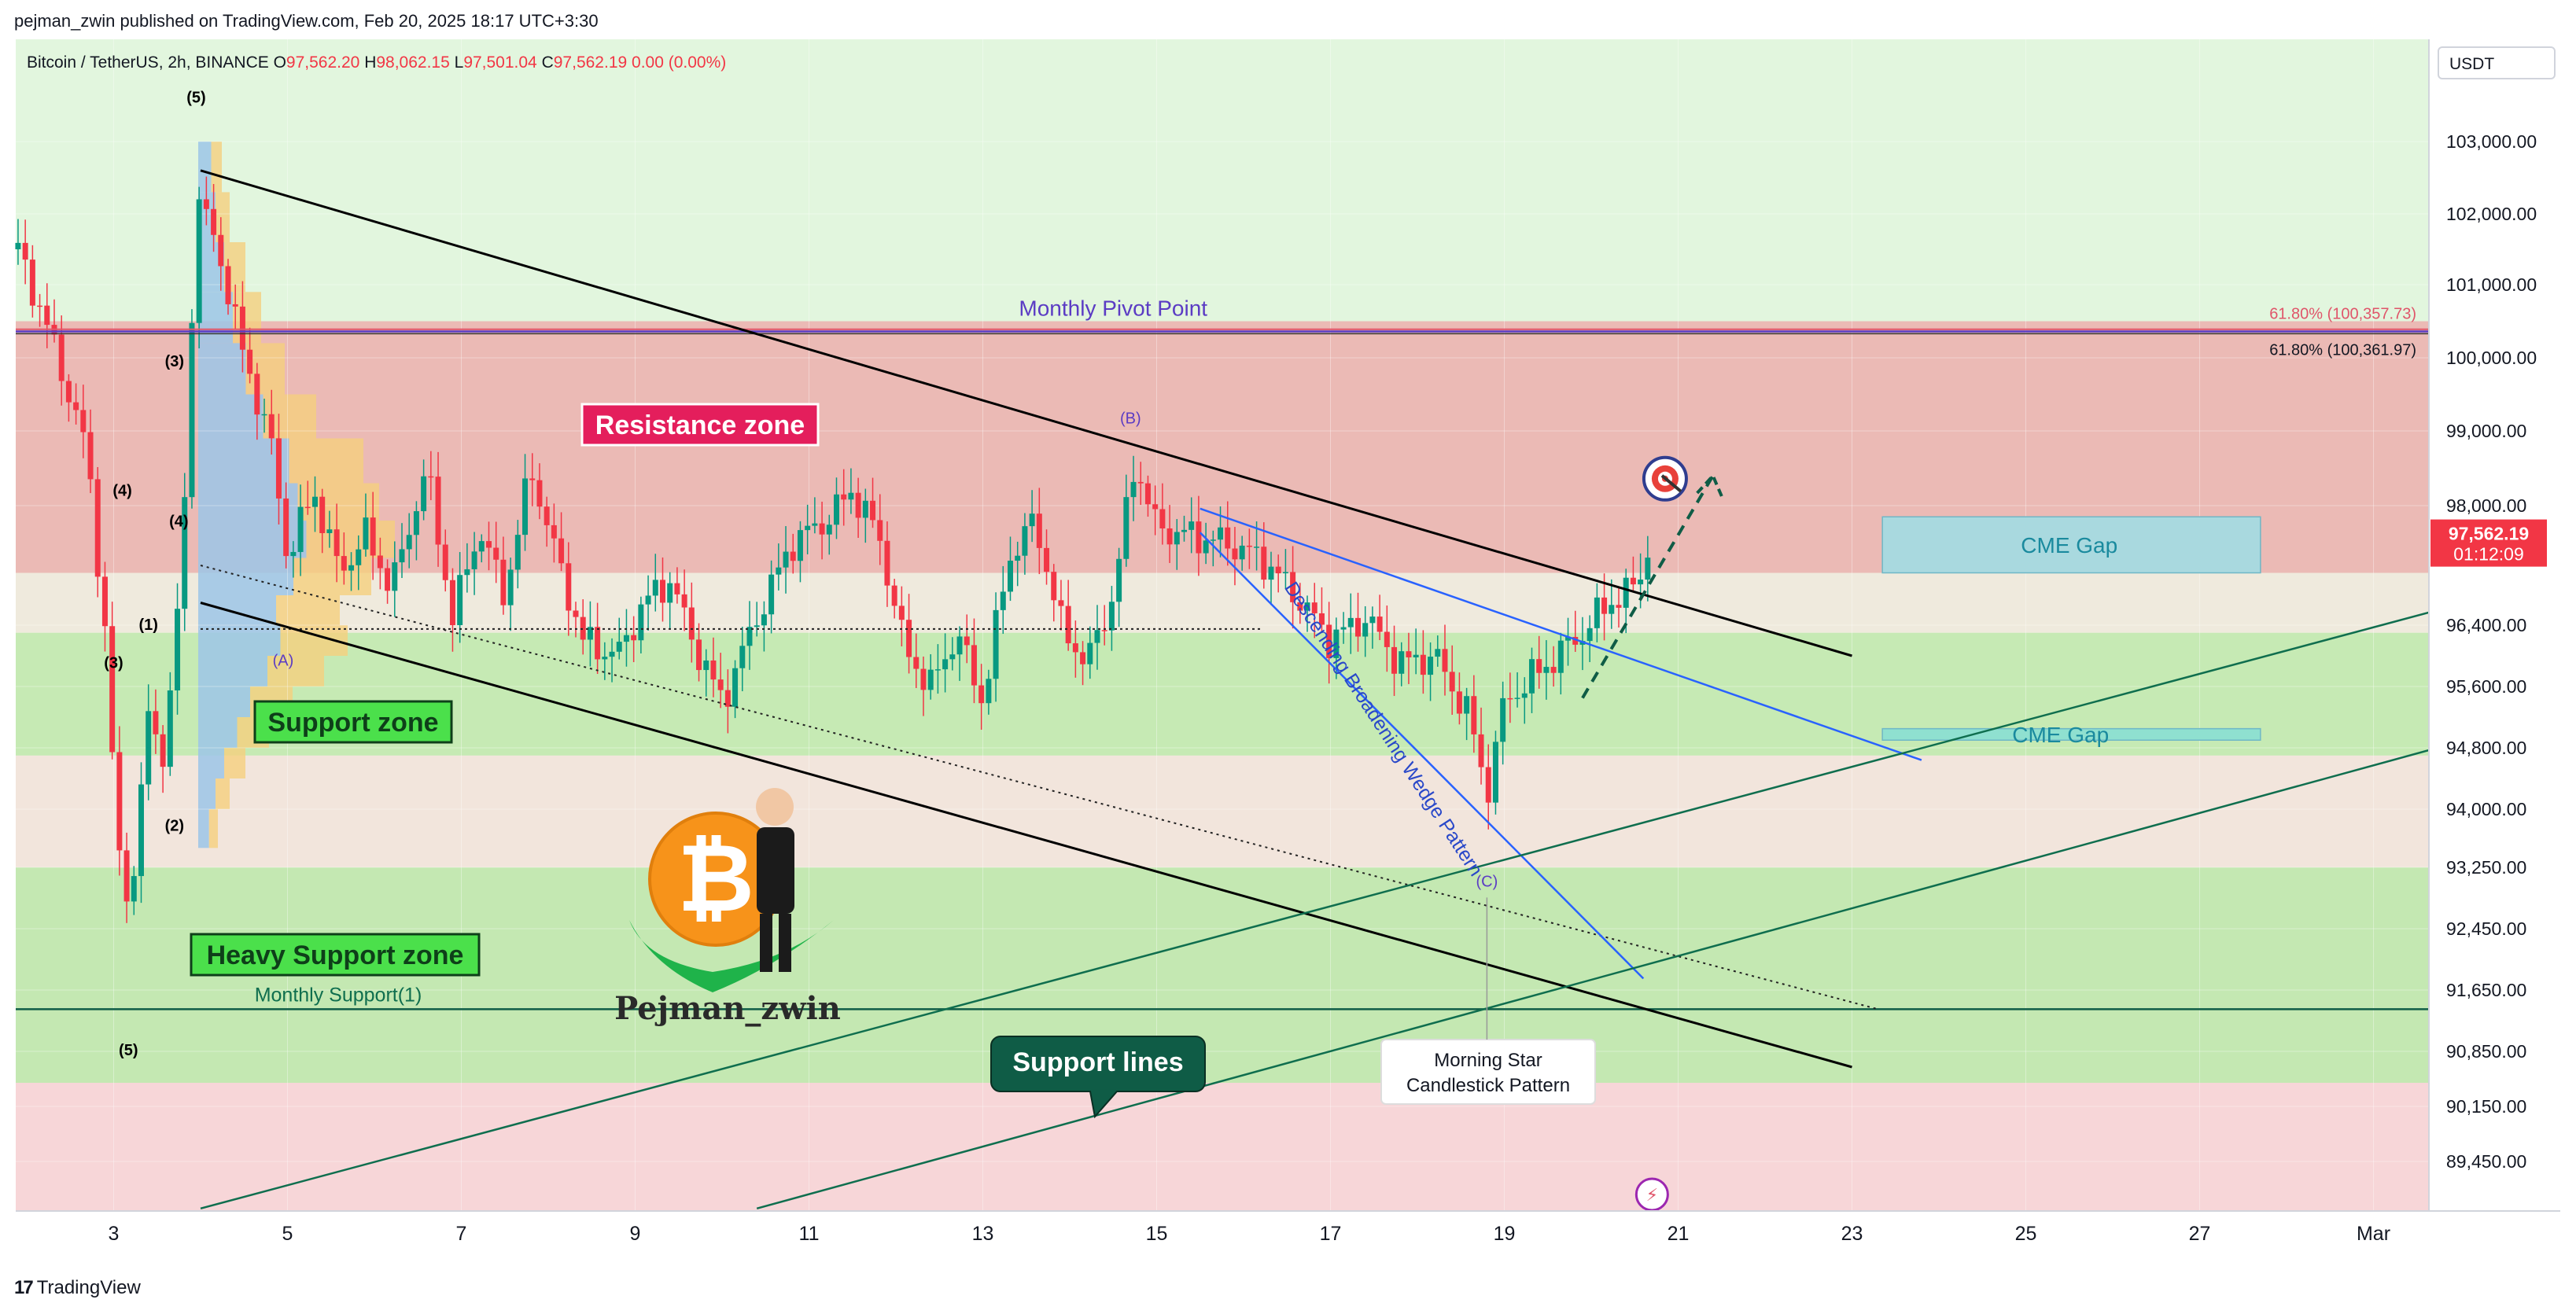  Describe the element at coordinates (2486, 1161) in the screenshot. I see `price-tick-label: 89,450.00` at that location.